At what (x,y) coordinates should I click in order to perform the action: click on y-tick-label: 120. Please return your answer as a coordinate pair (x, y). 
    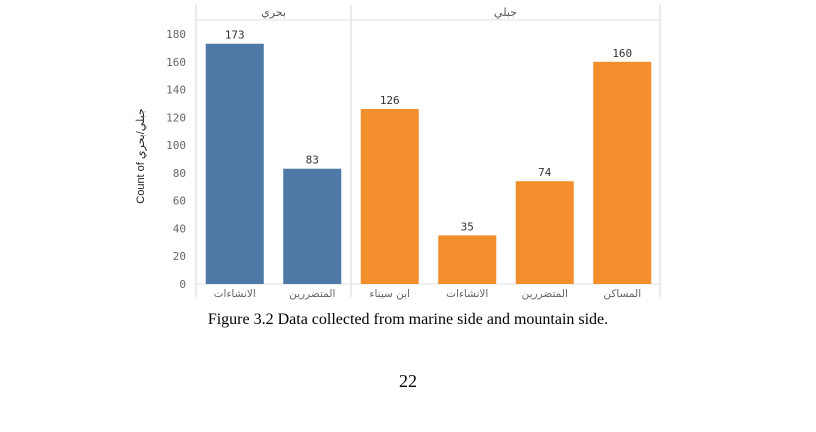
    Looking at the image, I should click on (176, 117).